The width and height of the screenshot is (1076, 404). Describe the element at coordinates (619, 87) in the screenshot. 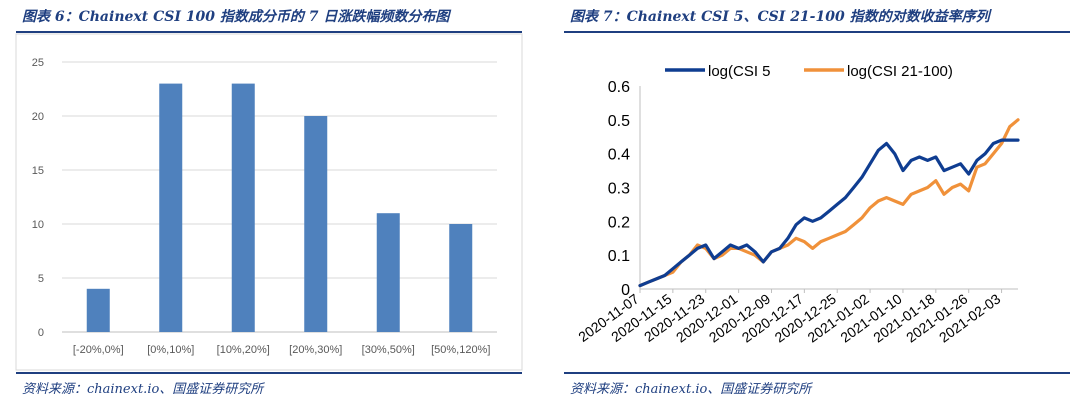

I see `line-y-tick-label: 0.6` at that location.